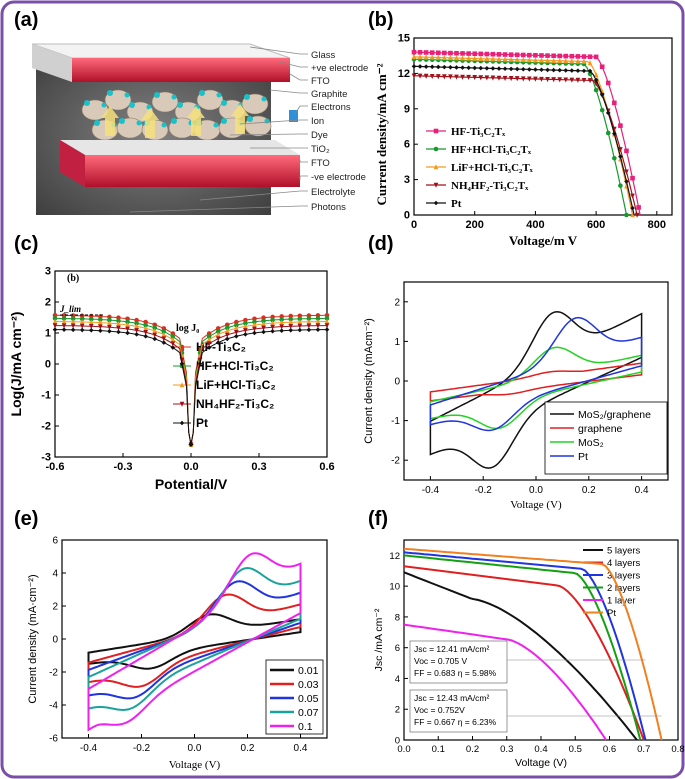 The width and height of the screenshot is (685, 779). What do you see at coordinates (543, 240) in the screenshot?
I see `x-axis-label: Voltage/m V` at bounding box center [543, 240].